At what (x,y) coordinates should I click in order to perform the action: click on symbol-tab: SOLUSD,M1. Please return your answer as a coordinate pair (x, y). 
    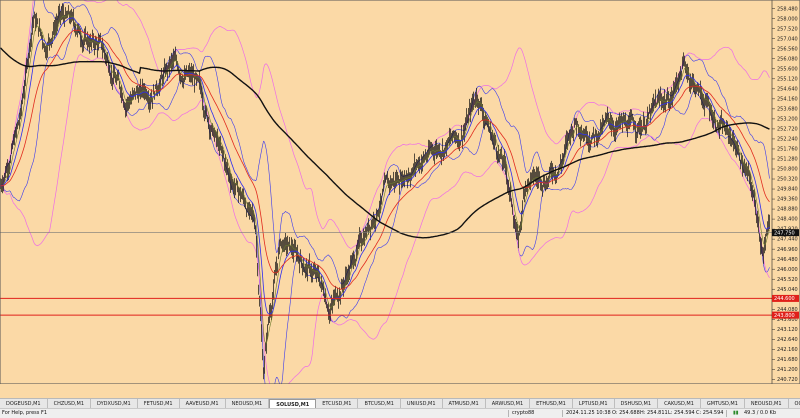
    Looking at the image, I should click on (293, 404).